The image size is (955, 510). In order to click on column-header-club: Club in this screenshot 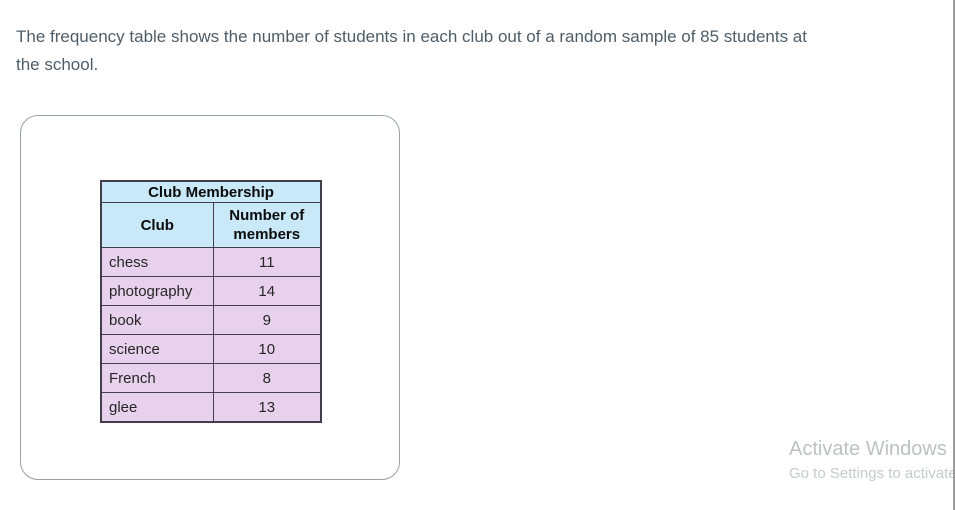, I will do `click(157, 225)`.